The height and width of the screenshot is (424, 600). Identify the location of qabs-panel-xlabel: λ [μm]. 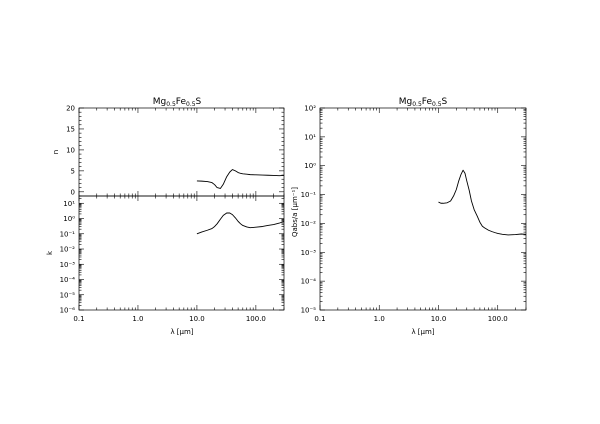
(422, 332).